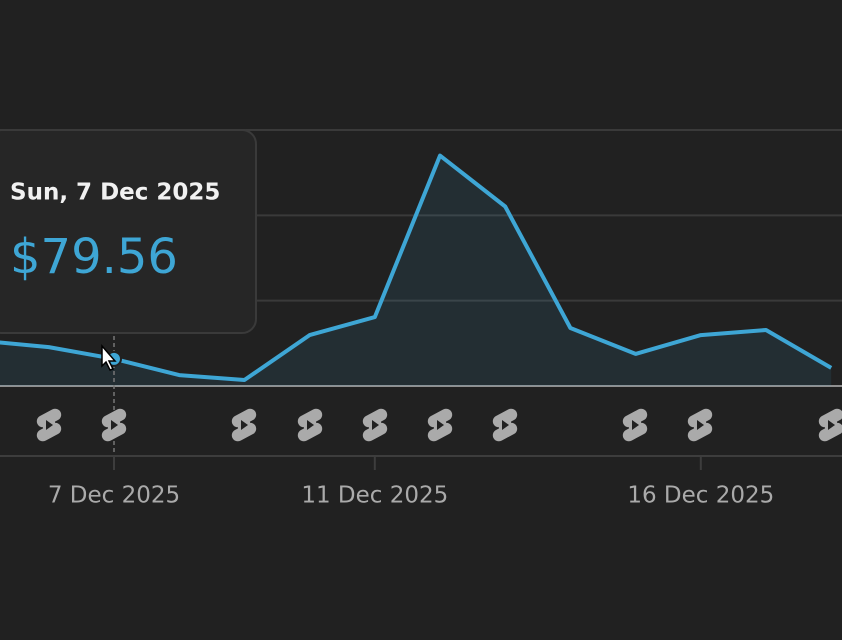  Describe the element at coordinates (115, 193) in the screenshot. I see `tooltip-date: Sun, 7 Dec 2025` at that location.